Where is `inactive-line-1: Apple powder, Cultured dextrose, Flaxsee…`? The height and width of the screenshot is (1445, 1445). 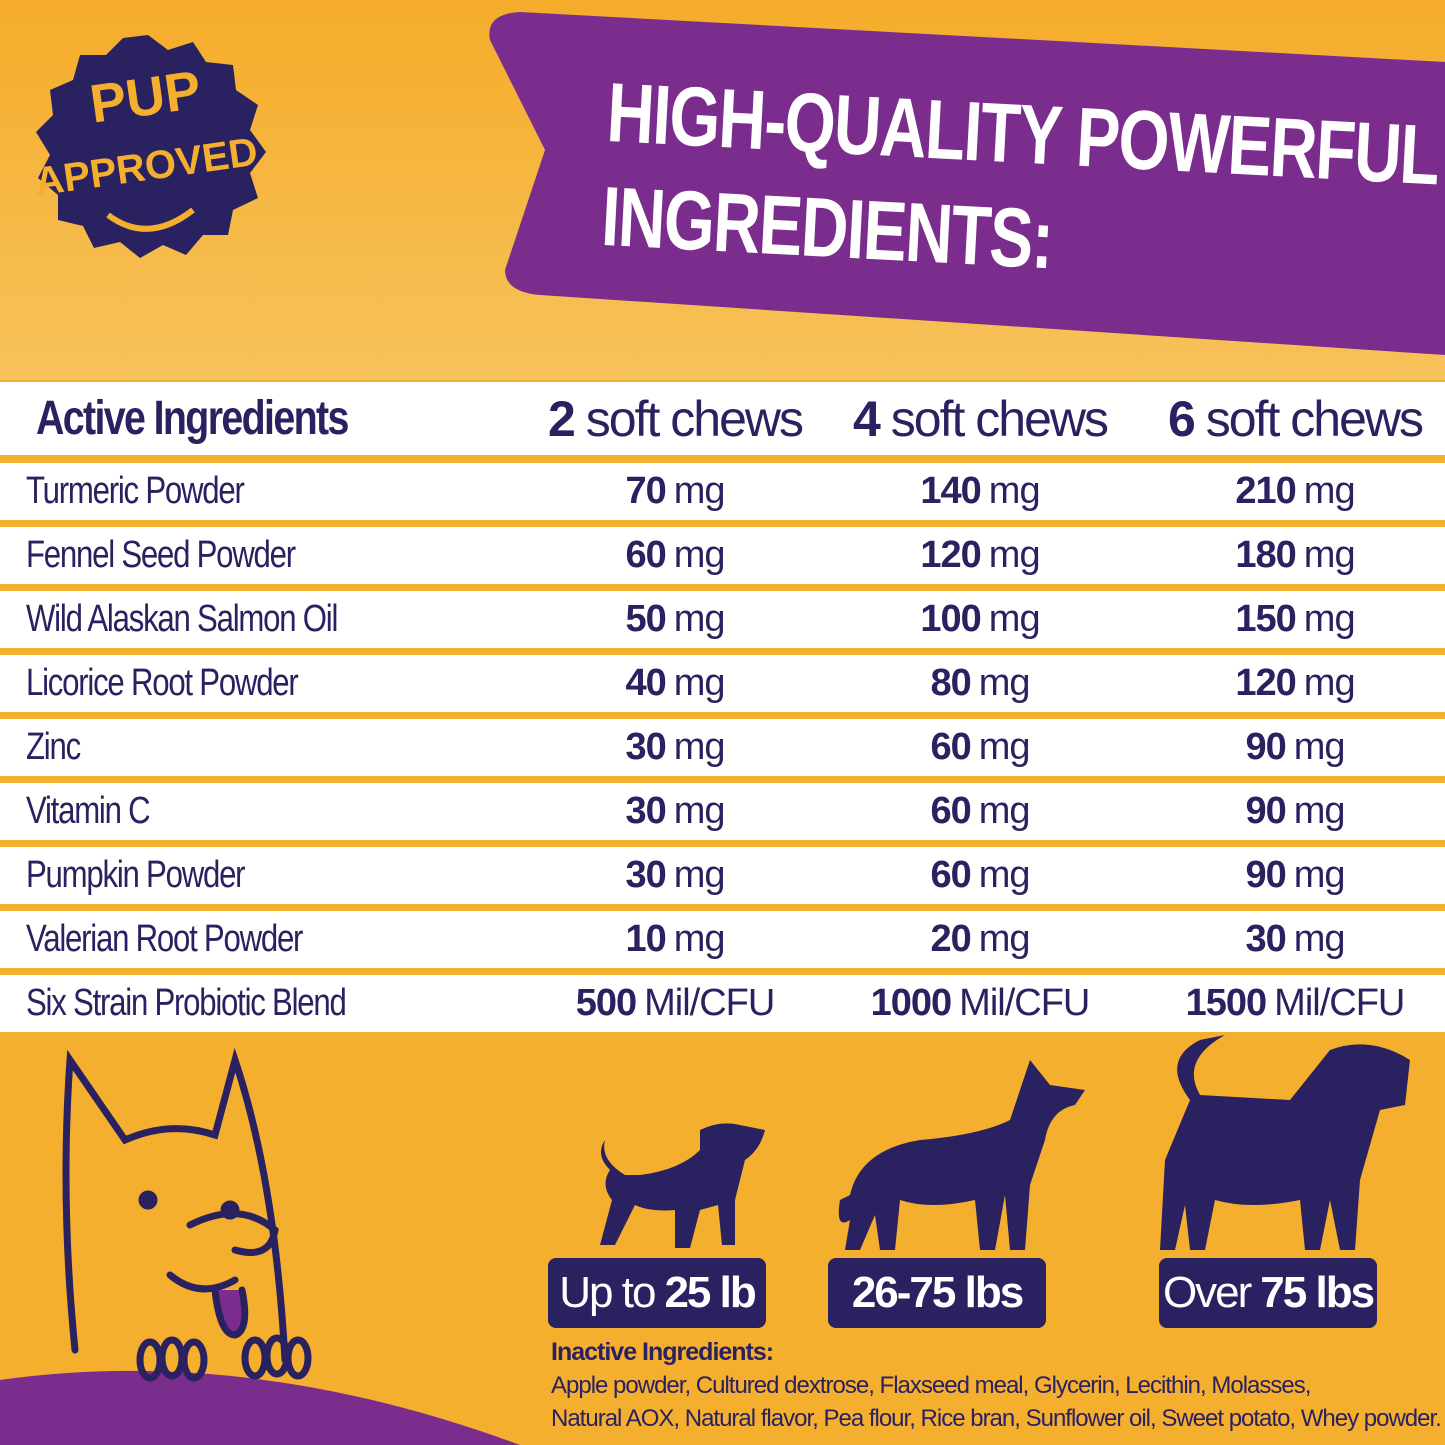 inactive-line-1: Apple powder, Cultured dextrose, Flaxsee… is located at coordinates (931, 1385).